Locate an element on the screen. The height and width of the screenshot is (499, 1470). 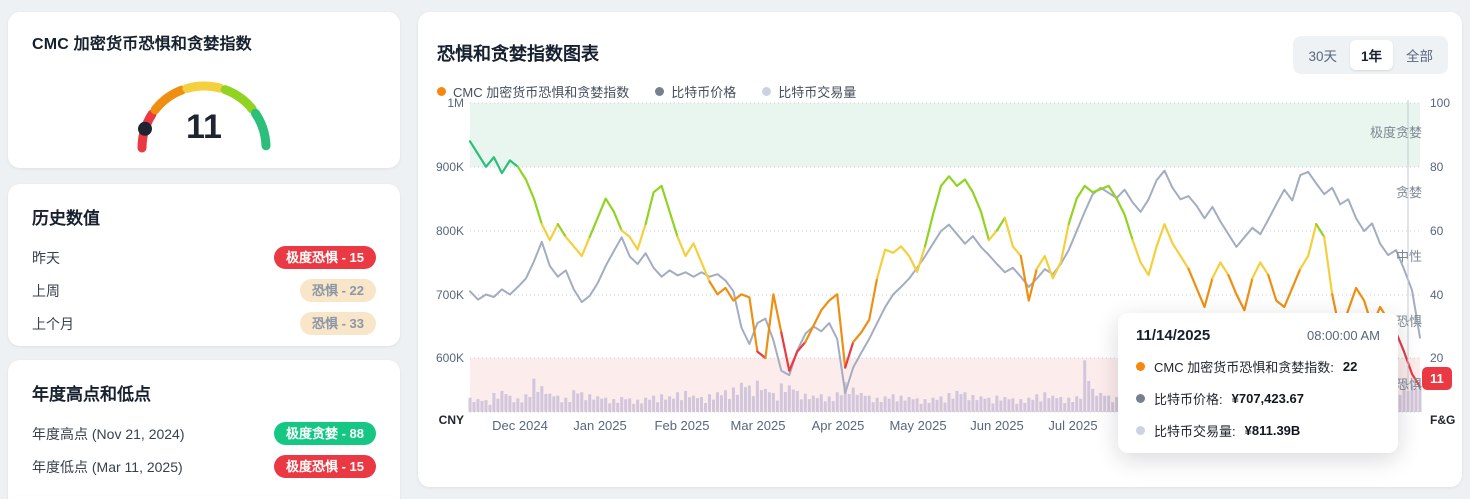
legend-item-btc-volume: 比特币交易量 is located at coordinates (809, 91).